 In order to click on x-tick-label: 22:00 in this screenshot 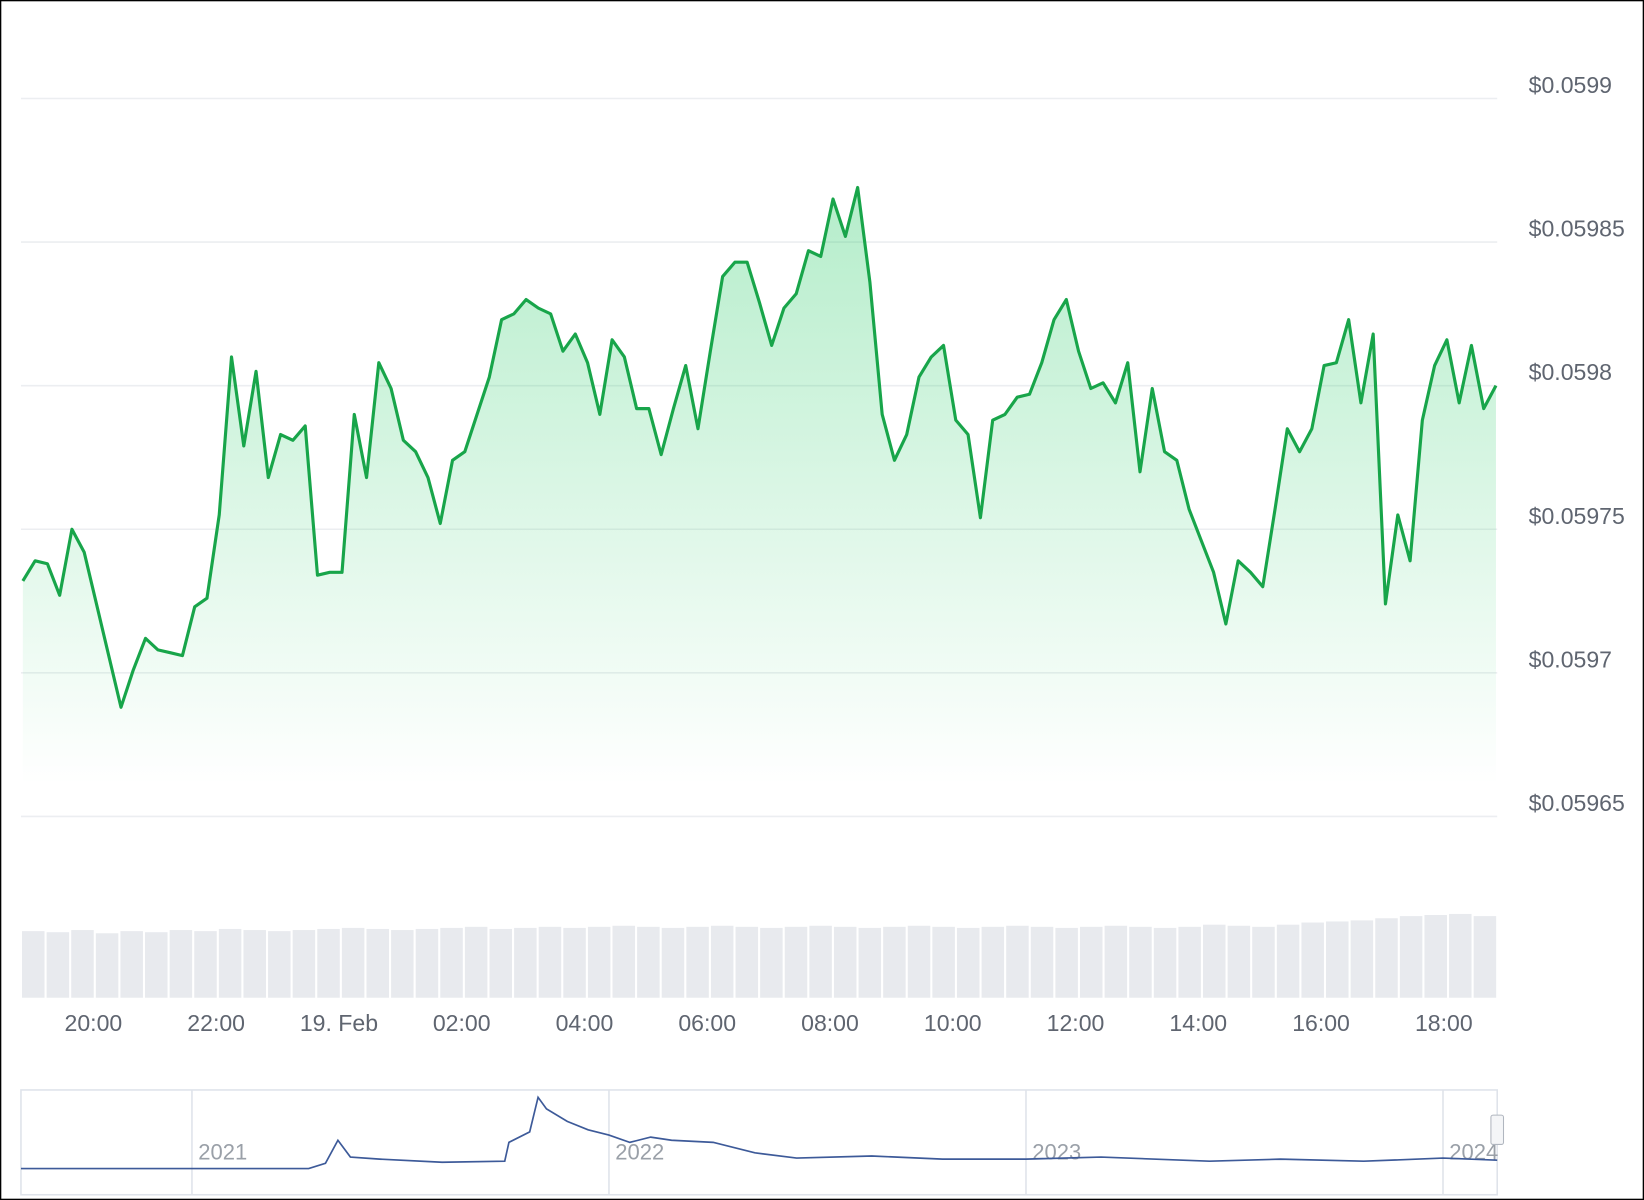, I will do `click(216, 1023)`.